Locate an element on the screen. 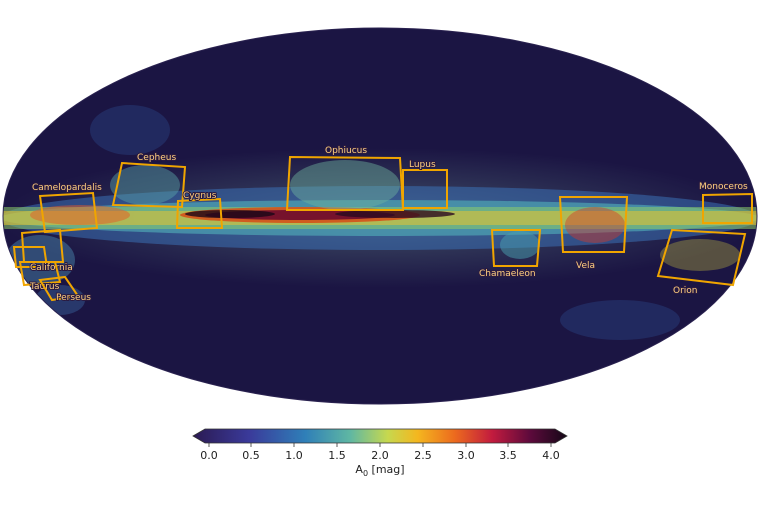 The height and width of the screenshot is (505, 760). region-label: Perseus is located at coordinates (73, 298).